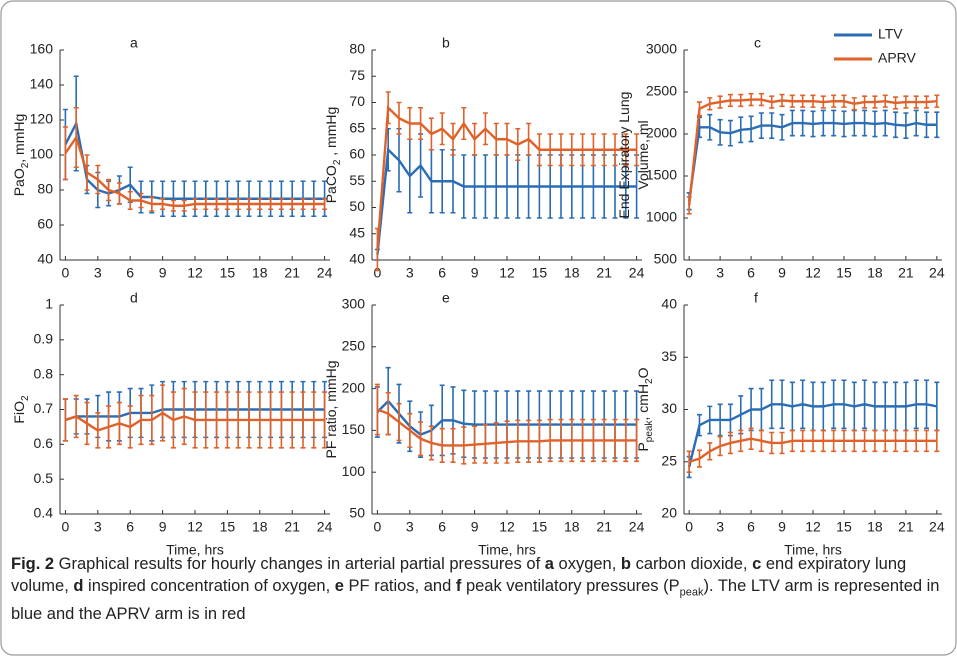  Describe the element at coordinates (661, 91) in the screenshot. I see `y-tick-label: 2500` at that location.